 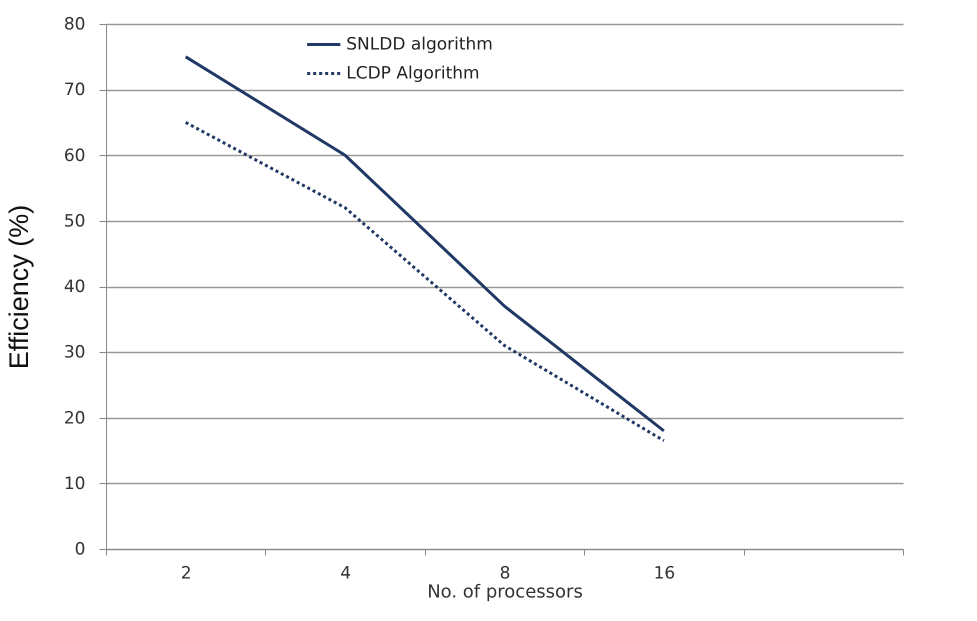 What do you see at coordinates (75, 352) in the screenshot?
I see `y-tick-label: 30` at bounding box center [75, 352].